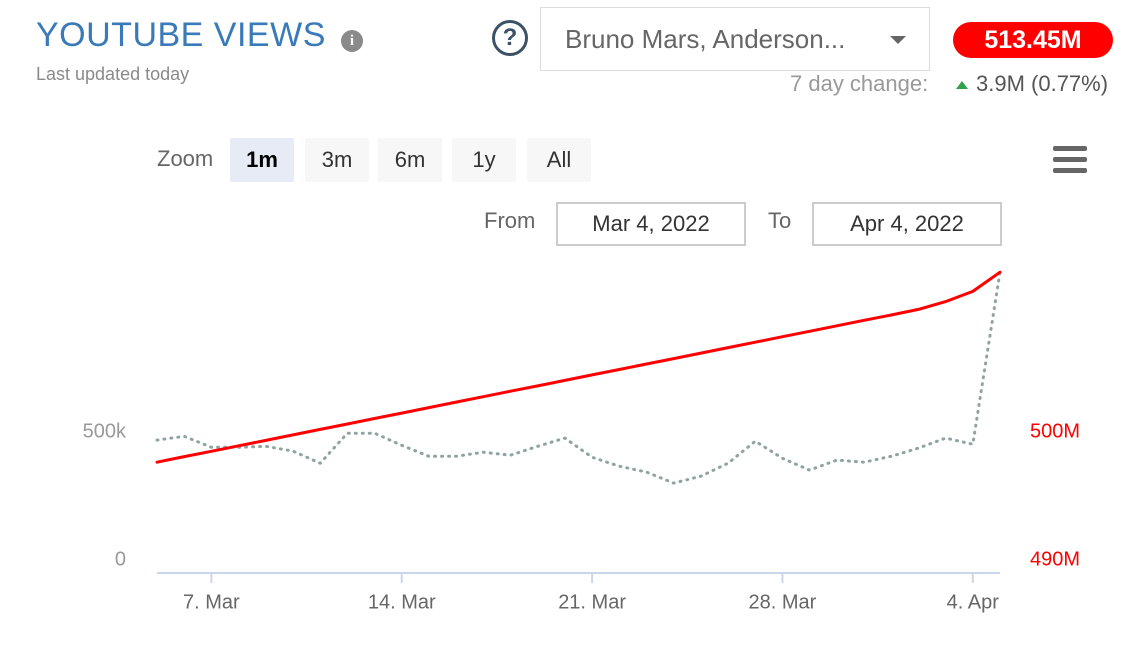  Describe the element at coordinates (859, 83) in the screenshot. I see `change-label: 7 day change:` at that location.